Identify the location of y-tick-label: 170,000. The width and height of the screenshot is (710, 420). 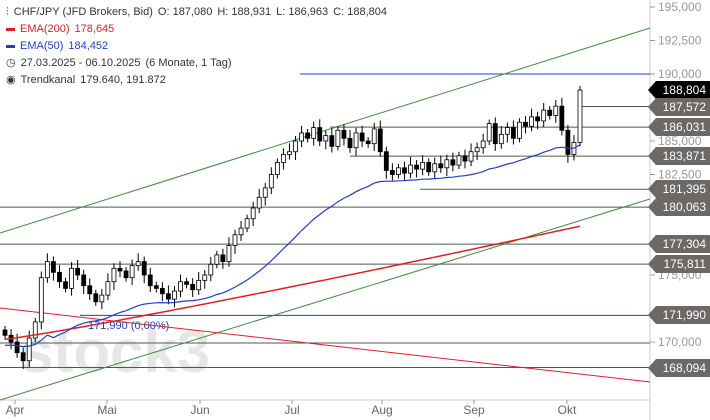
(680, 342).